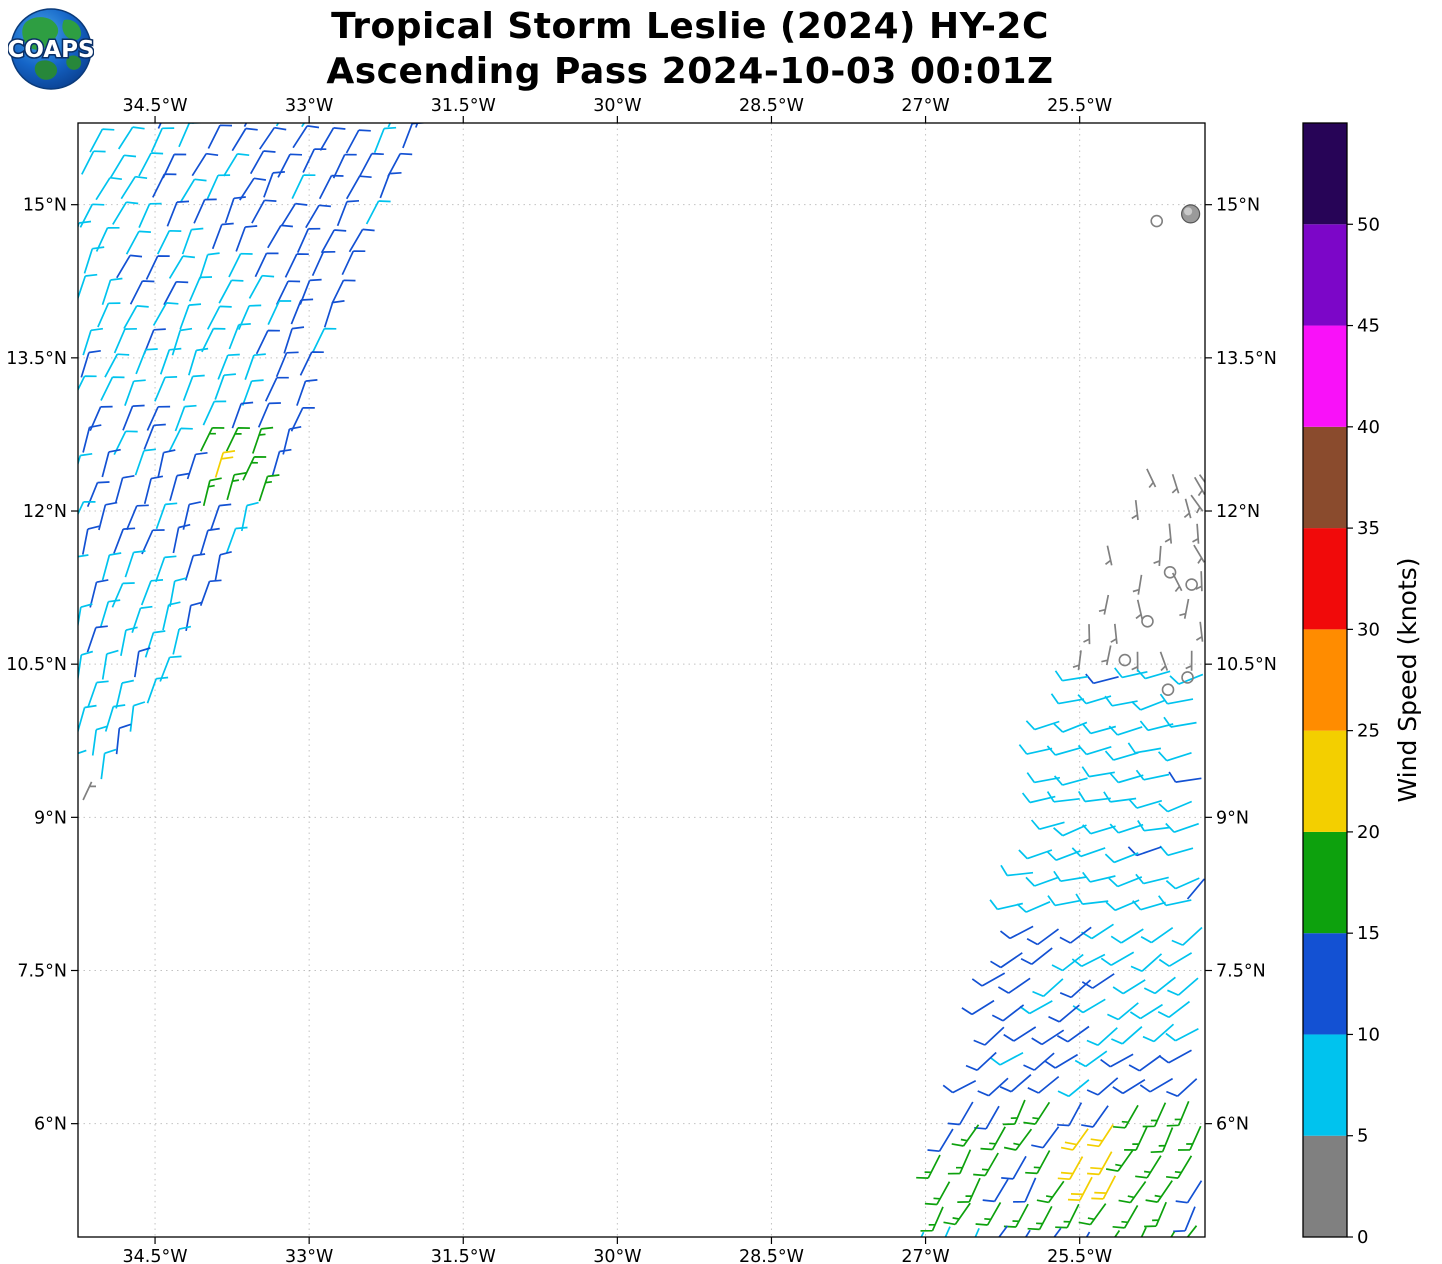 This screenshot has width=1442, height=1264. What do you see at coordinates (45, 206) in the screenshot?
I see `svg-text: 15°N` at bounding box center [45, 206].